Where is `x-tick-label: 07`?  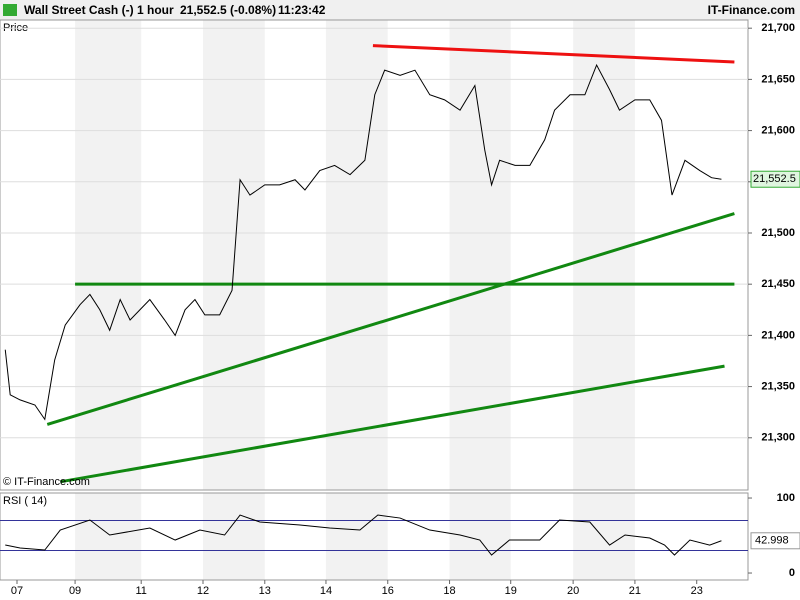 x-tick-label: 07 is located at coordinates (17, 591).